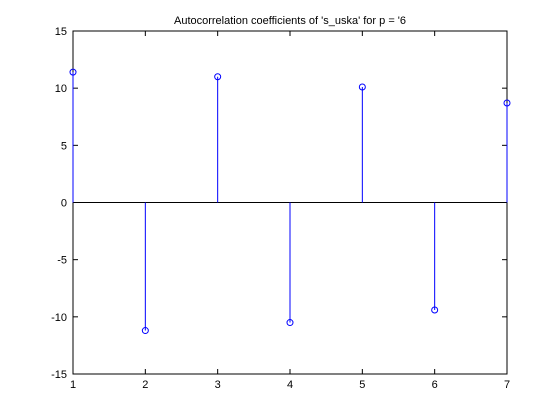 This screenshot has height=420, width=560. What do you see at coordinates (218, 385) in the screenshot?
I see `x-tick-label: 3` at bounding box center [218, 385].